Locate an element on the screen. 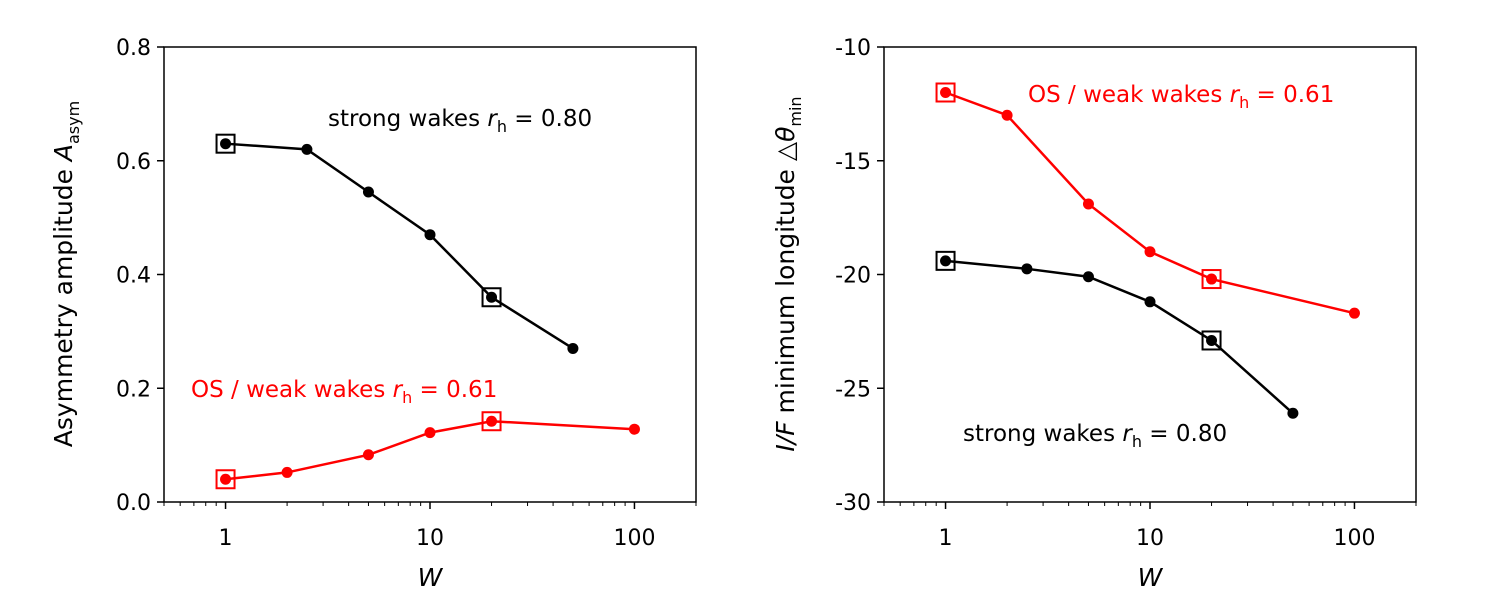 The width and height of the screenshot is (1500, 600). right-annotation-weak-wakes: OS / weak wakes rh = 0.61 is located at coordinates (1181, 97).